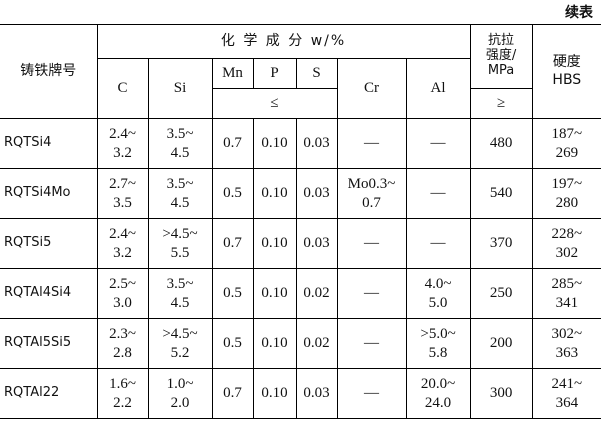 Image resolution: width=601 pixels, height=424 pixels. I want to click on value-cell: 200, so click(501, 343).